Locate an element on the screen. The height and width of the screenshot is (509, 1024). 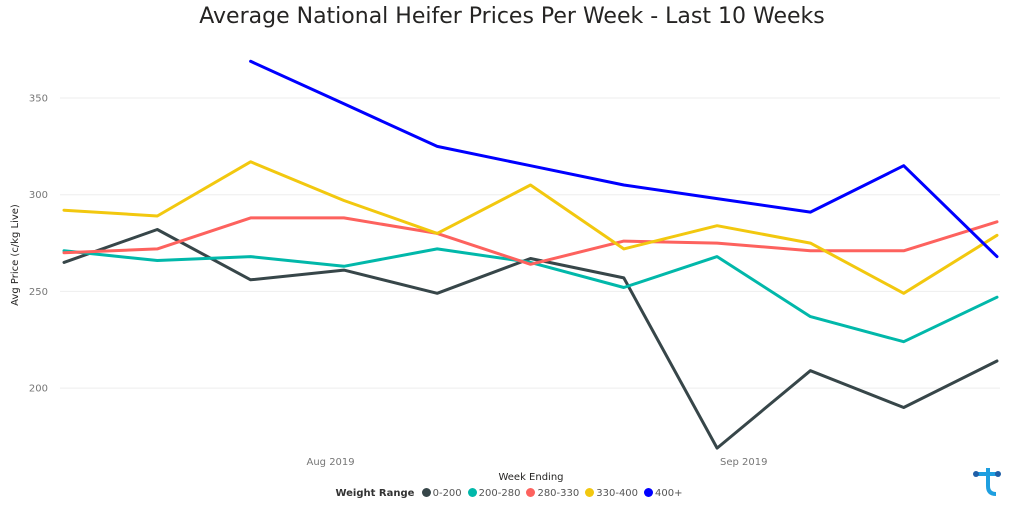
legend-label: 0-200 is located at coordinates (447, 493).